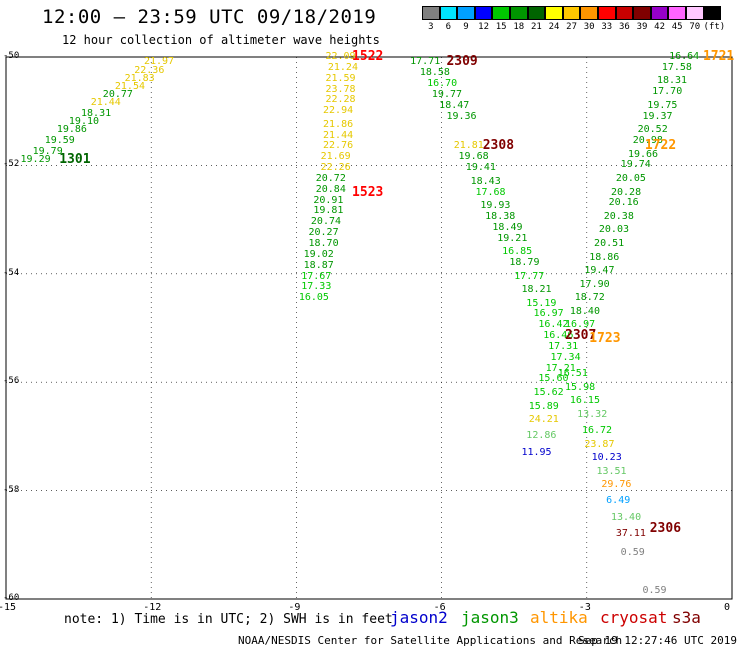 The height and width of the screenshot is (650, 740). I want to click on wave-height-label: 15.62, so click(548, 393).